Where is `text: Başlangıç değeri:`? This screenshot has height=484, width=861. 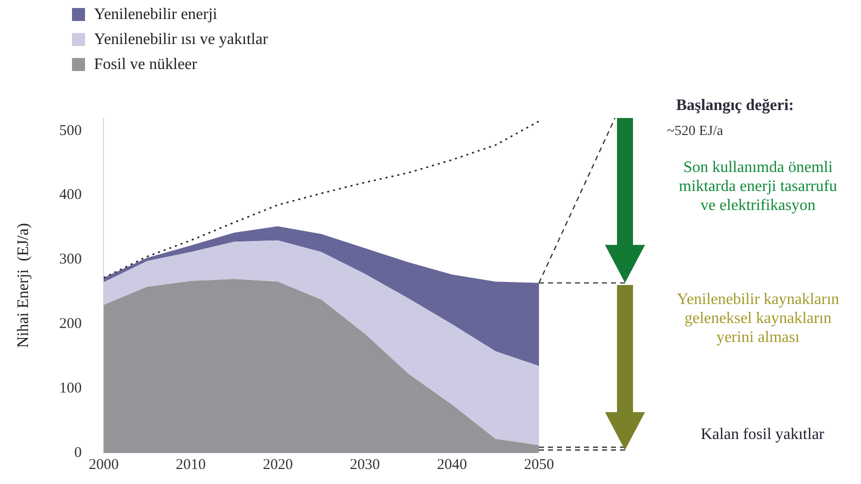 text: Başlangıç değeri: is located at coordinates (735, 105).